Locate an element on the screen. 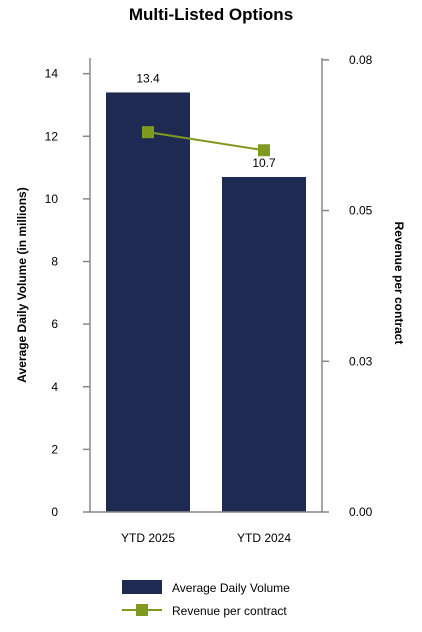 The height and width of the screenshot is (632, 422). left-tick-label: 2 is located at coordinates (54, 449).